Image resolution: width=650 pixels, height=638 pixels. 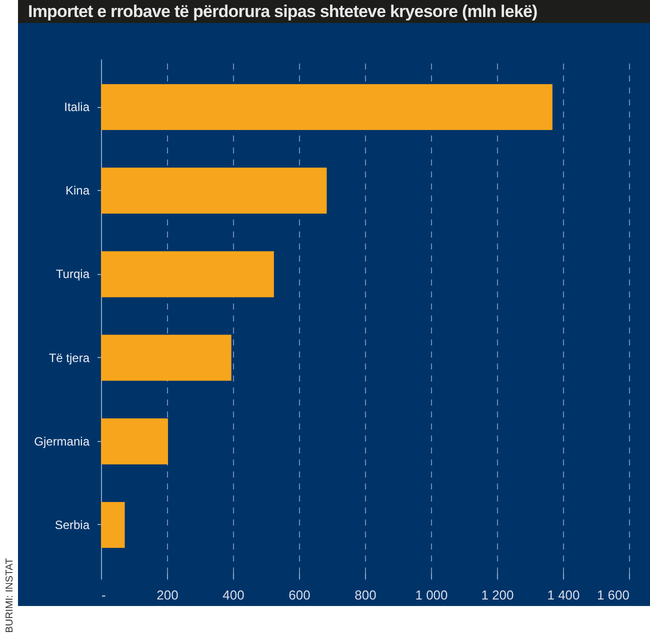 I want to click on x-tick-label: 1 200, so click(x=497, y=595).